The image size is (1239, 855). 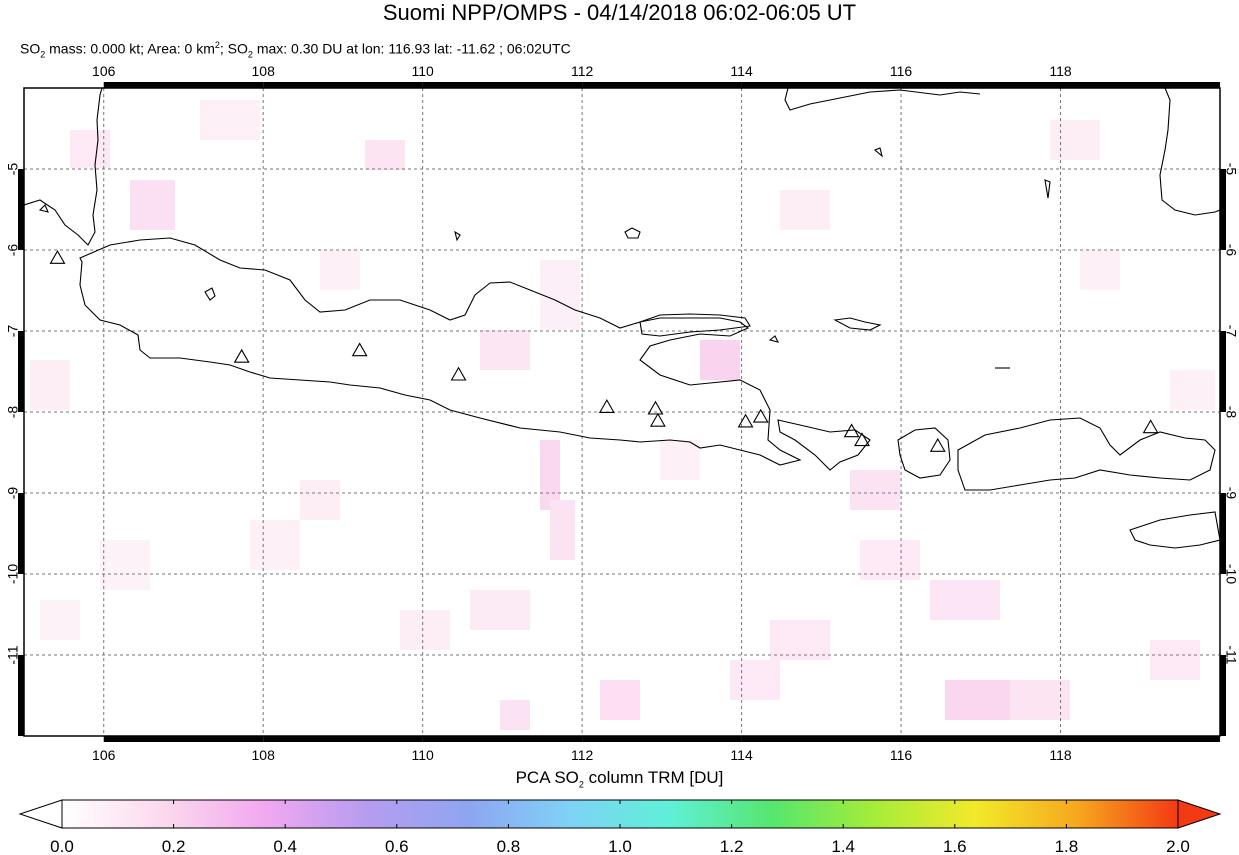 I want to click on lat-label-right-3: -8, so click(x=1231, y=412).